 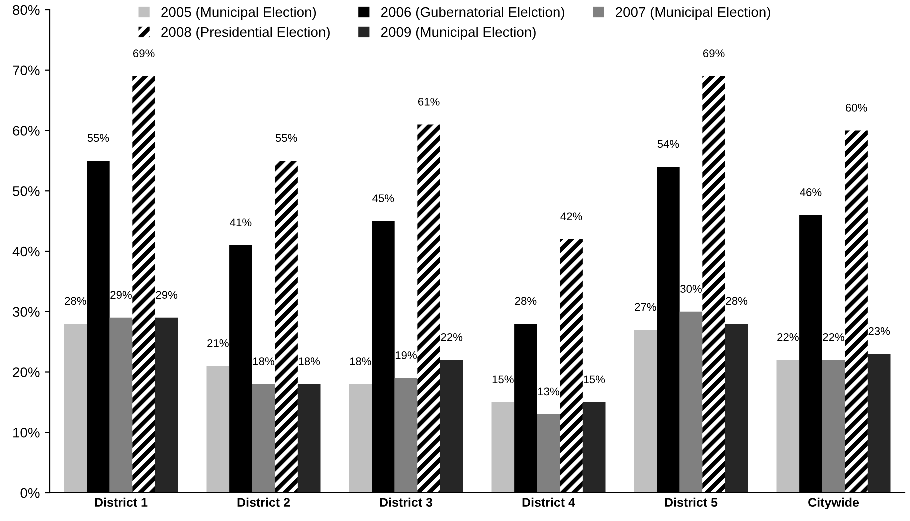 What do you see at coordinates (406, 356) in the screenshot?
I see `data-label: 19%` at bounding box center [406, 356].